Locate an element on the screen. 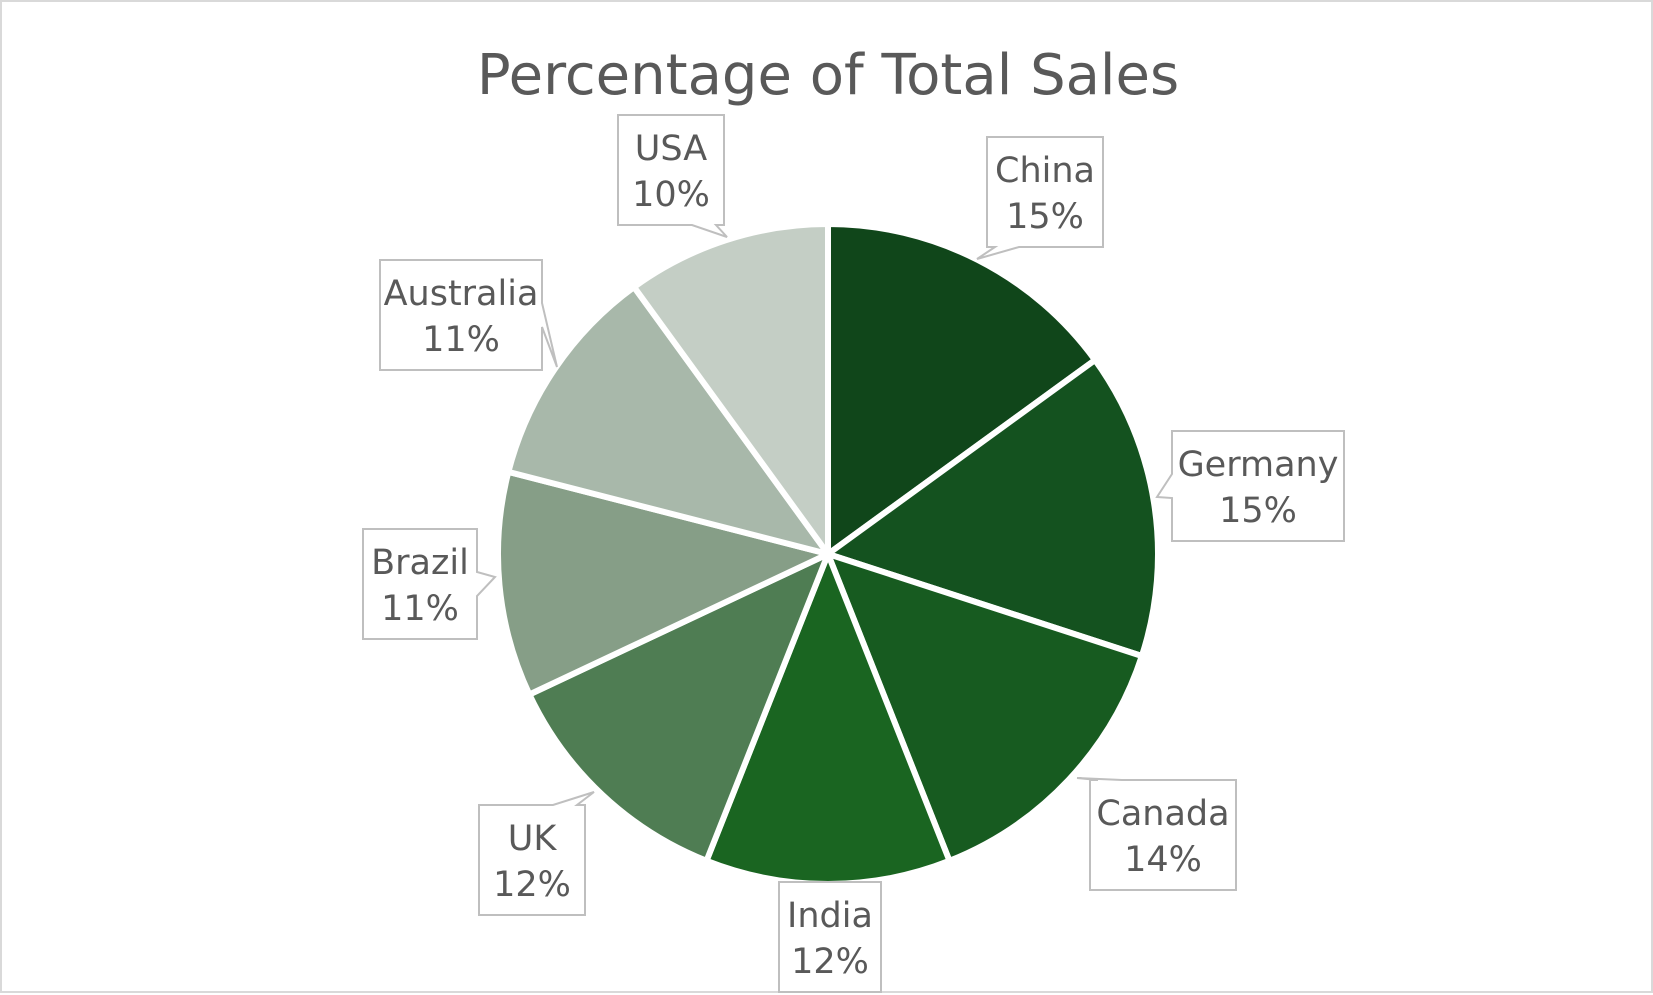 This screenshot has width=1653, height=995. callout-uk: UK 12% is located at coordinates (536, 853).